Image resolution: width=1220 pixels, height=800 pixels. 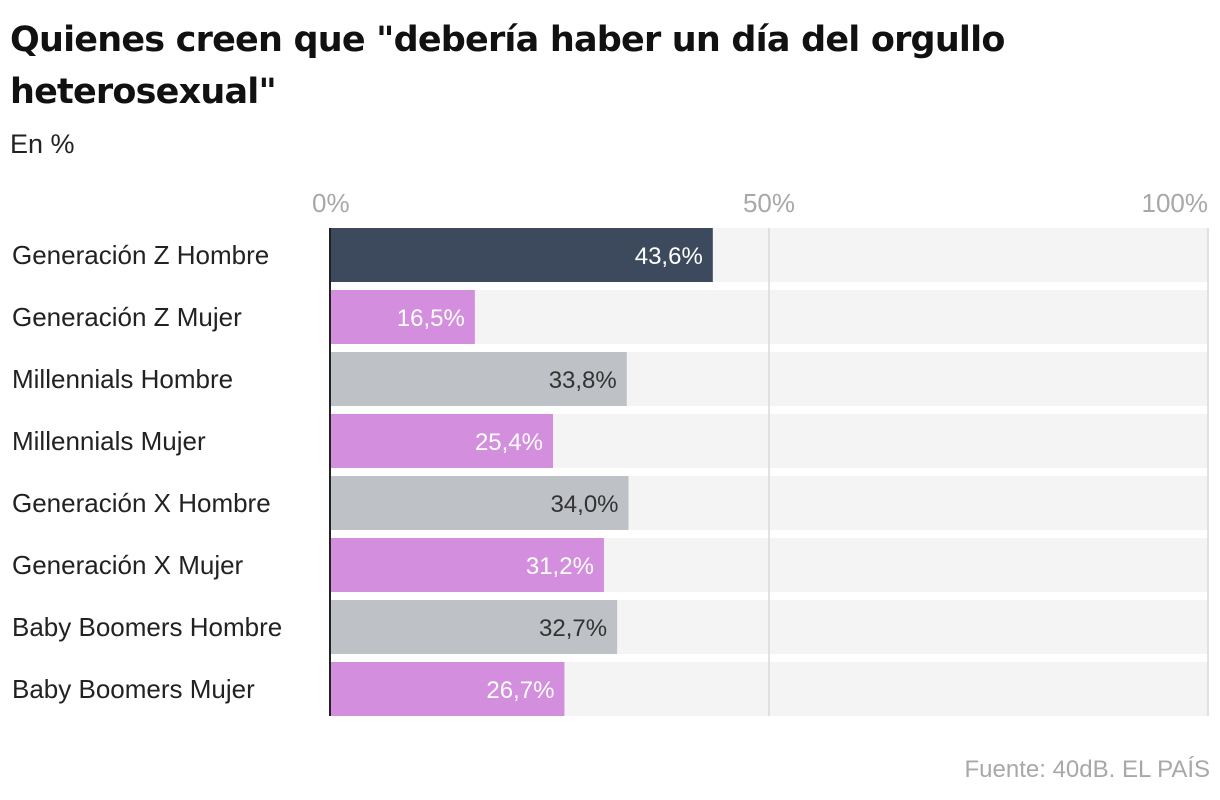 What do you see at coordinates (147, 627) in the screenshot?
I see `category-label: Baby Boomers Hombre` at bounding box center [147, 627].